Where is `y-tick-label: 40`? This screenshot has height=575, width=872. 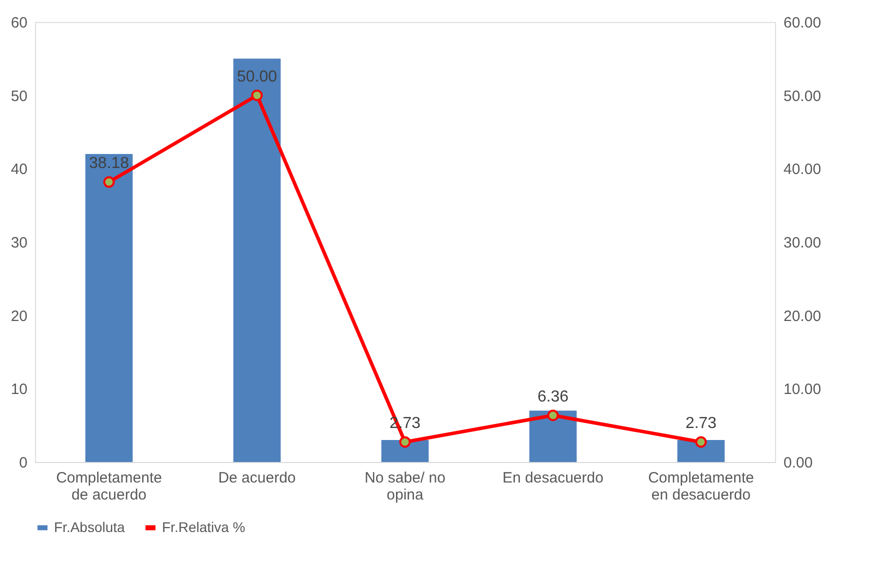
y-tick-label: 40 is located at coordinates (19, 169).